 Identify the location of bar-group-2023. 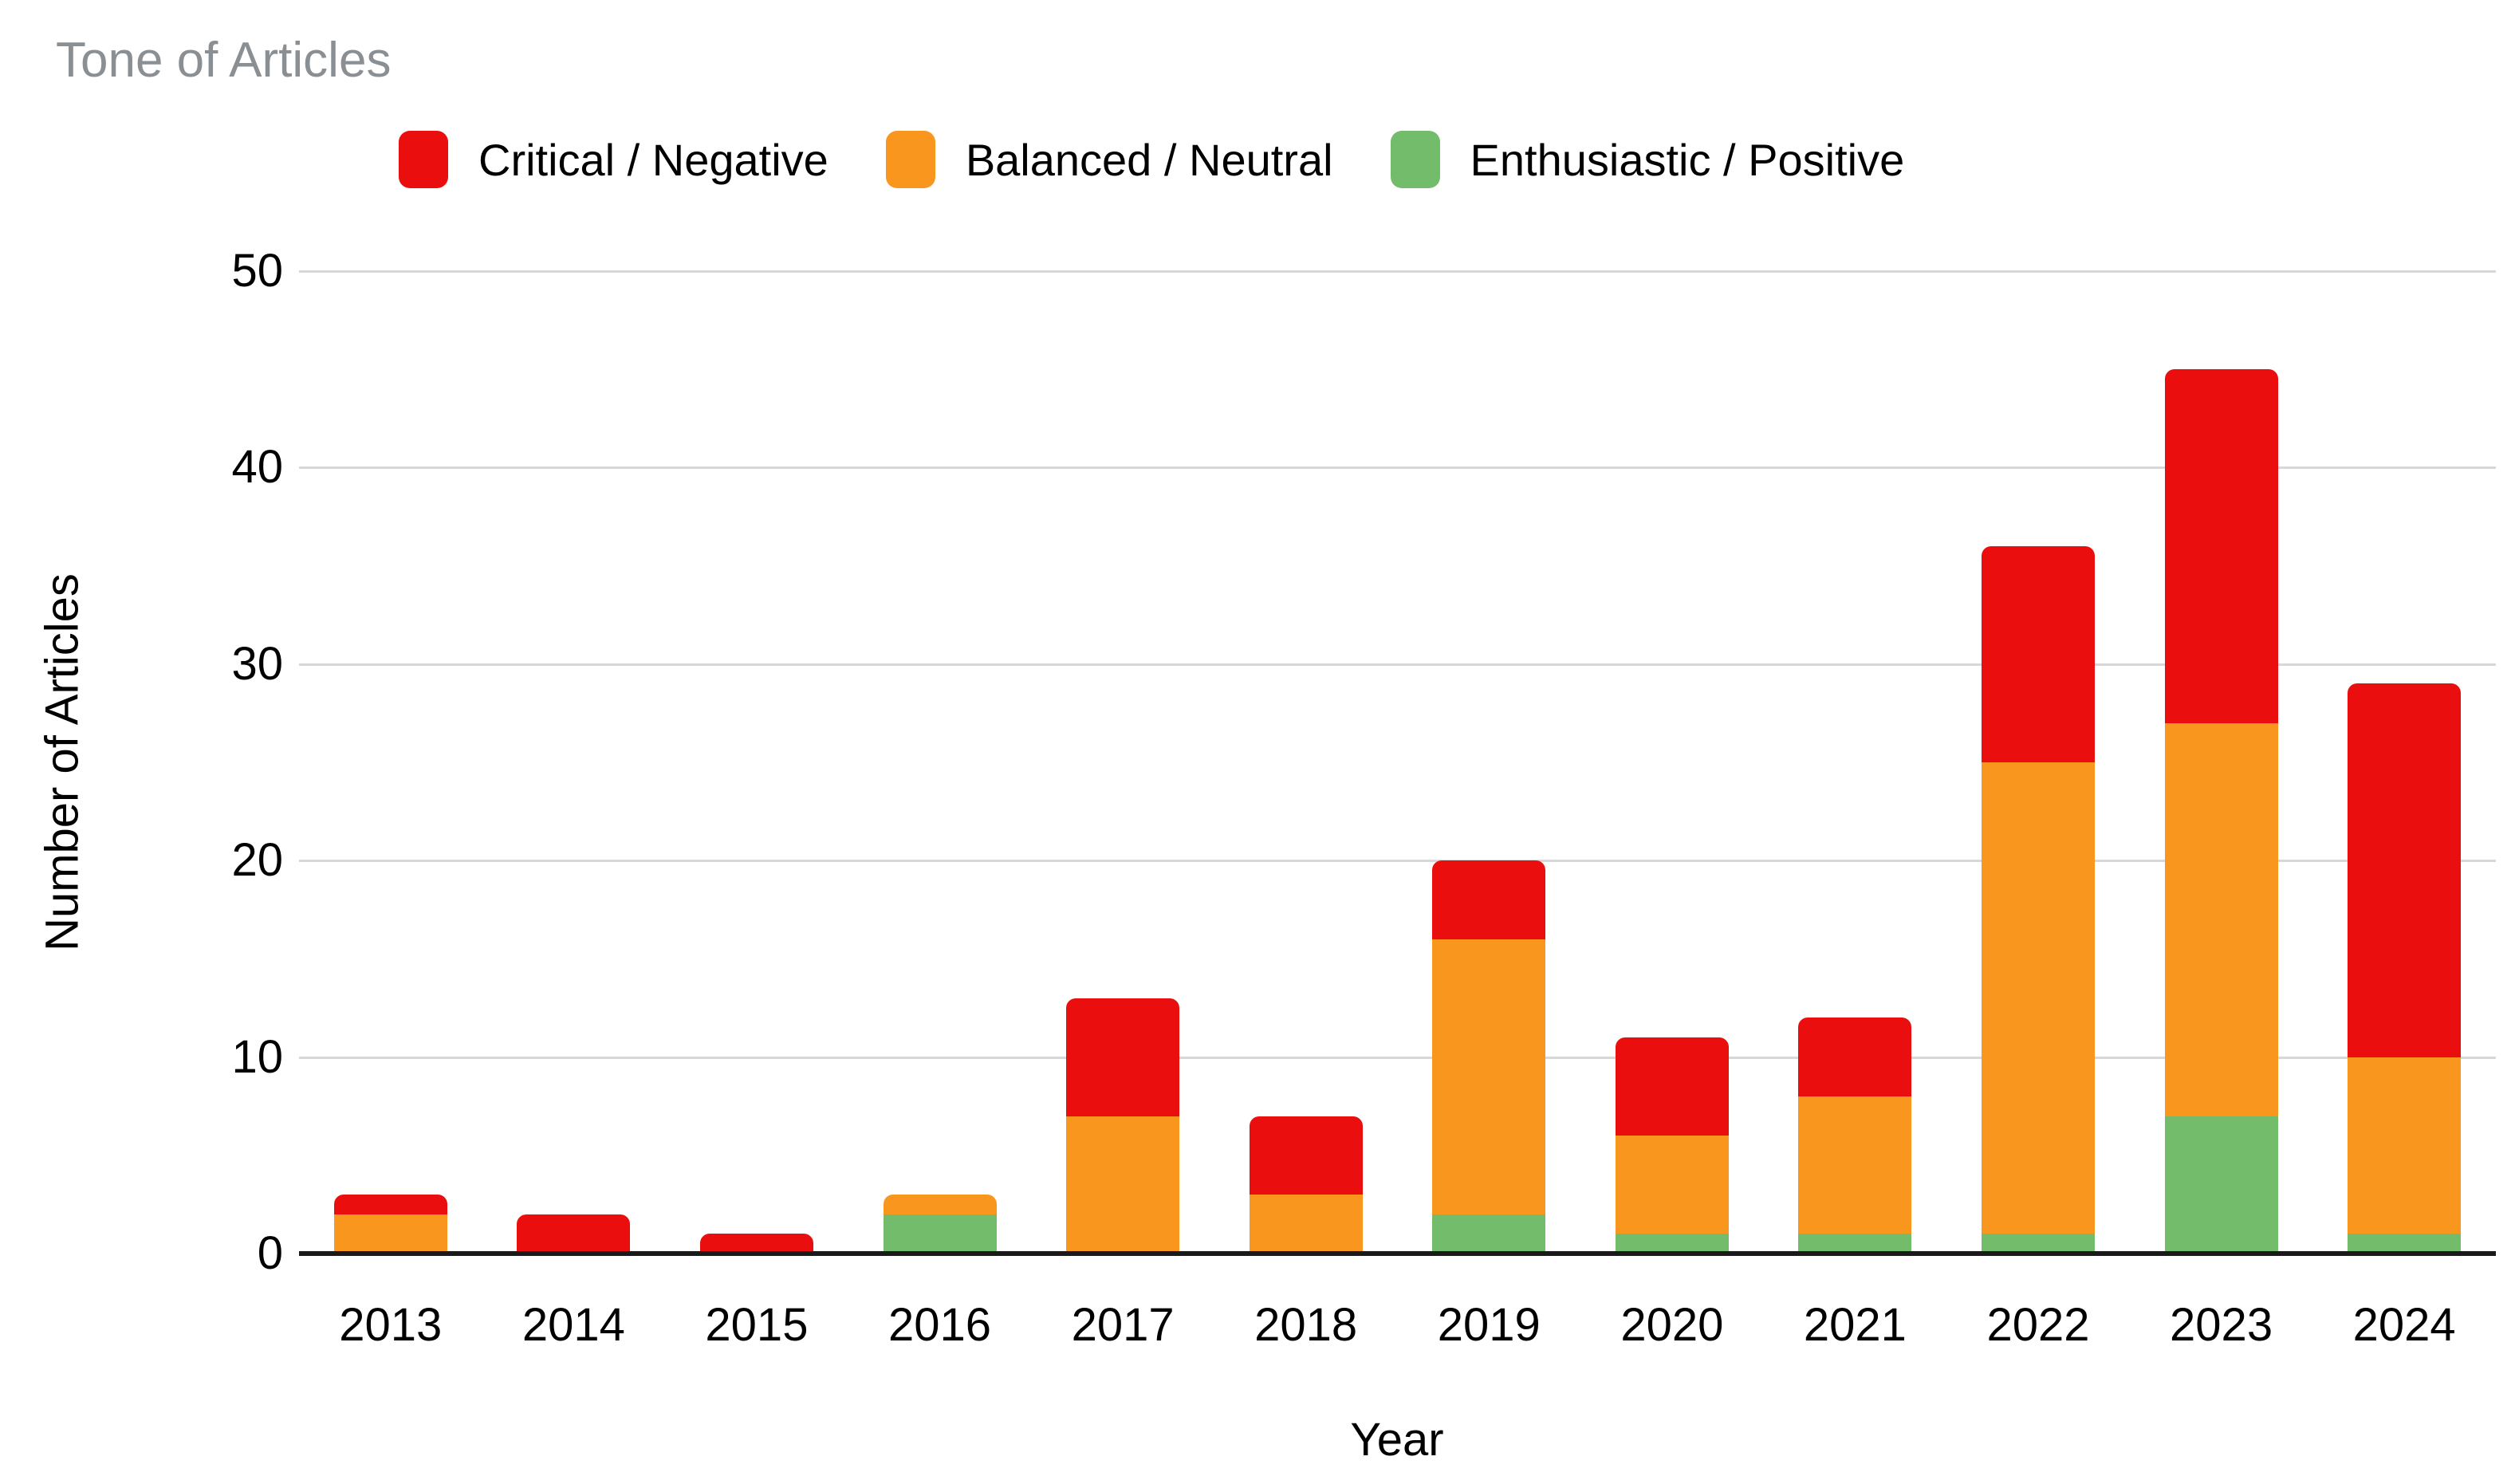
(2221, 762).